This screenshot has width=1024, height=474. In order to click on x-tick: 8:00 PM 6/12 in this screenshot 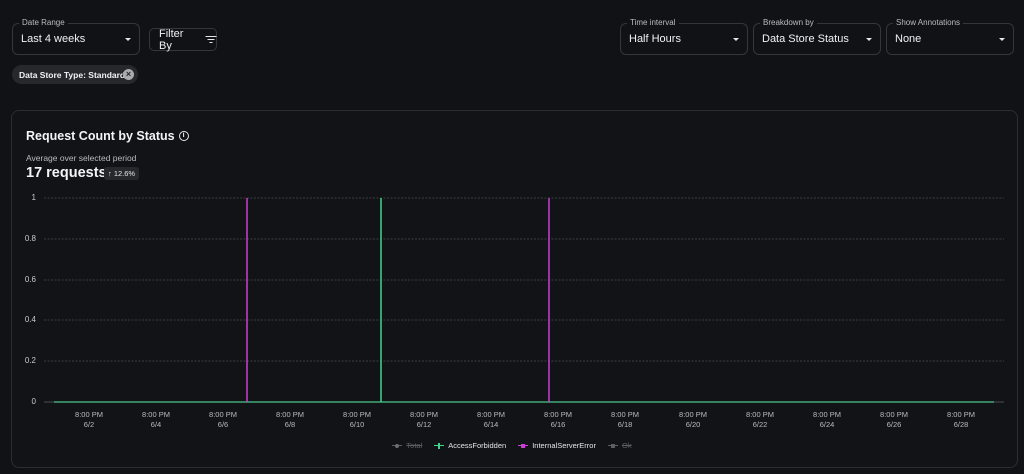, I will do `click(424, 419)`.